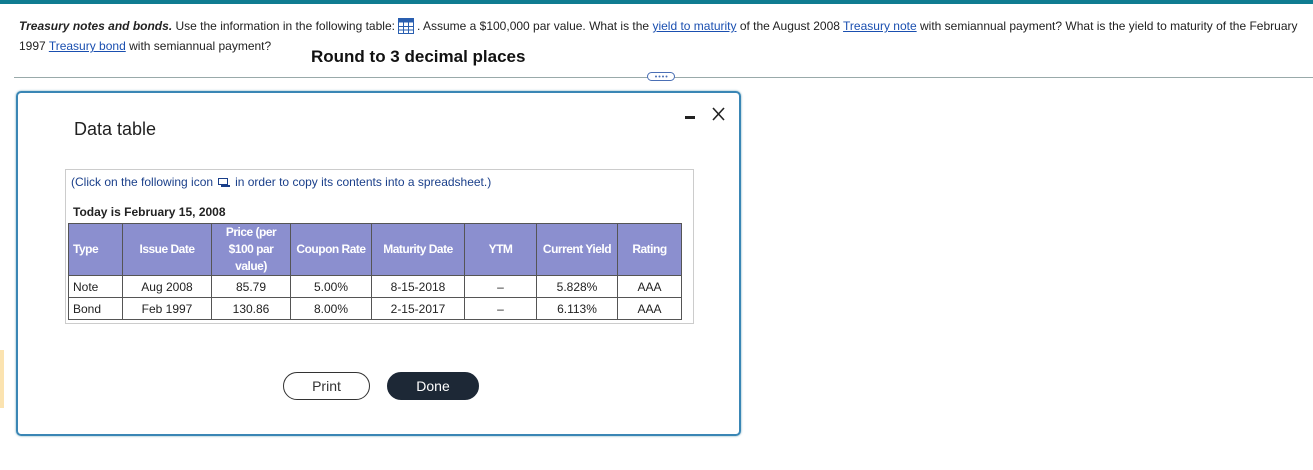 The width and height of the screenshot is (1313, 470). I want to click on table-cell: 6.113%, so click(577, 308).